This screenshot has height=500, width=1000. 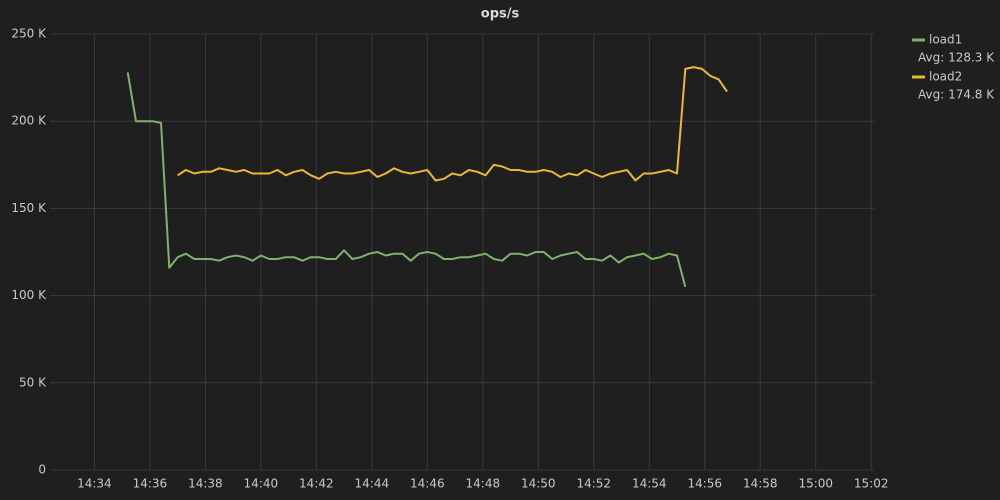 I want to click on x-tick-label: 14:36, so click(x=150, y=484).